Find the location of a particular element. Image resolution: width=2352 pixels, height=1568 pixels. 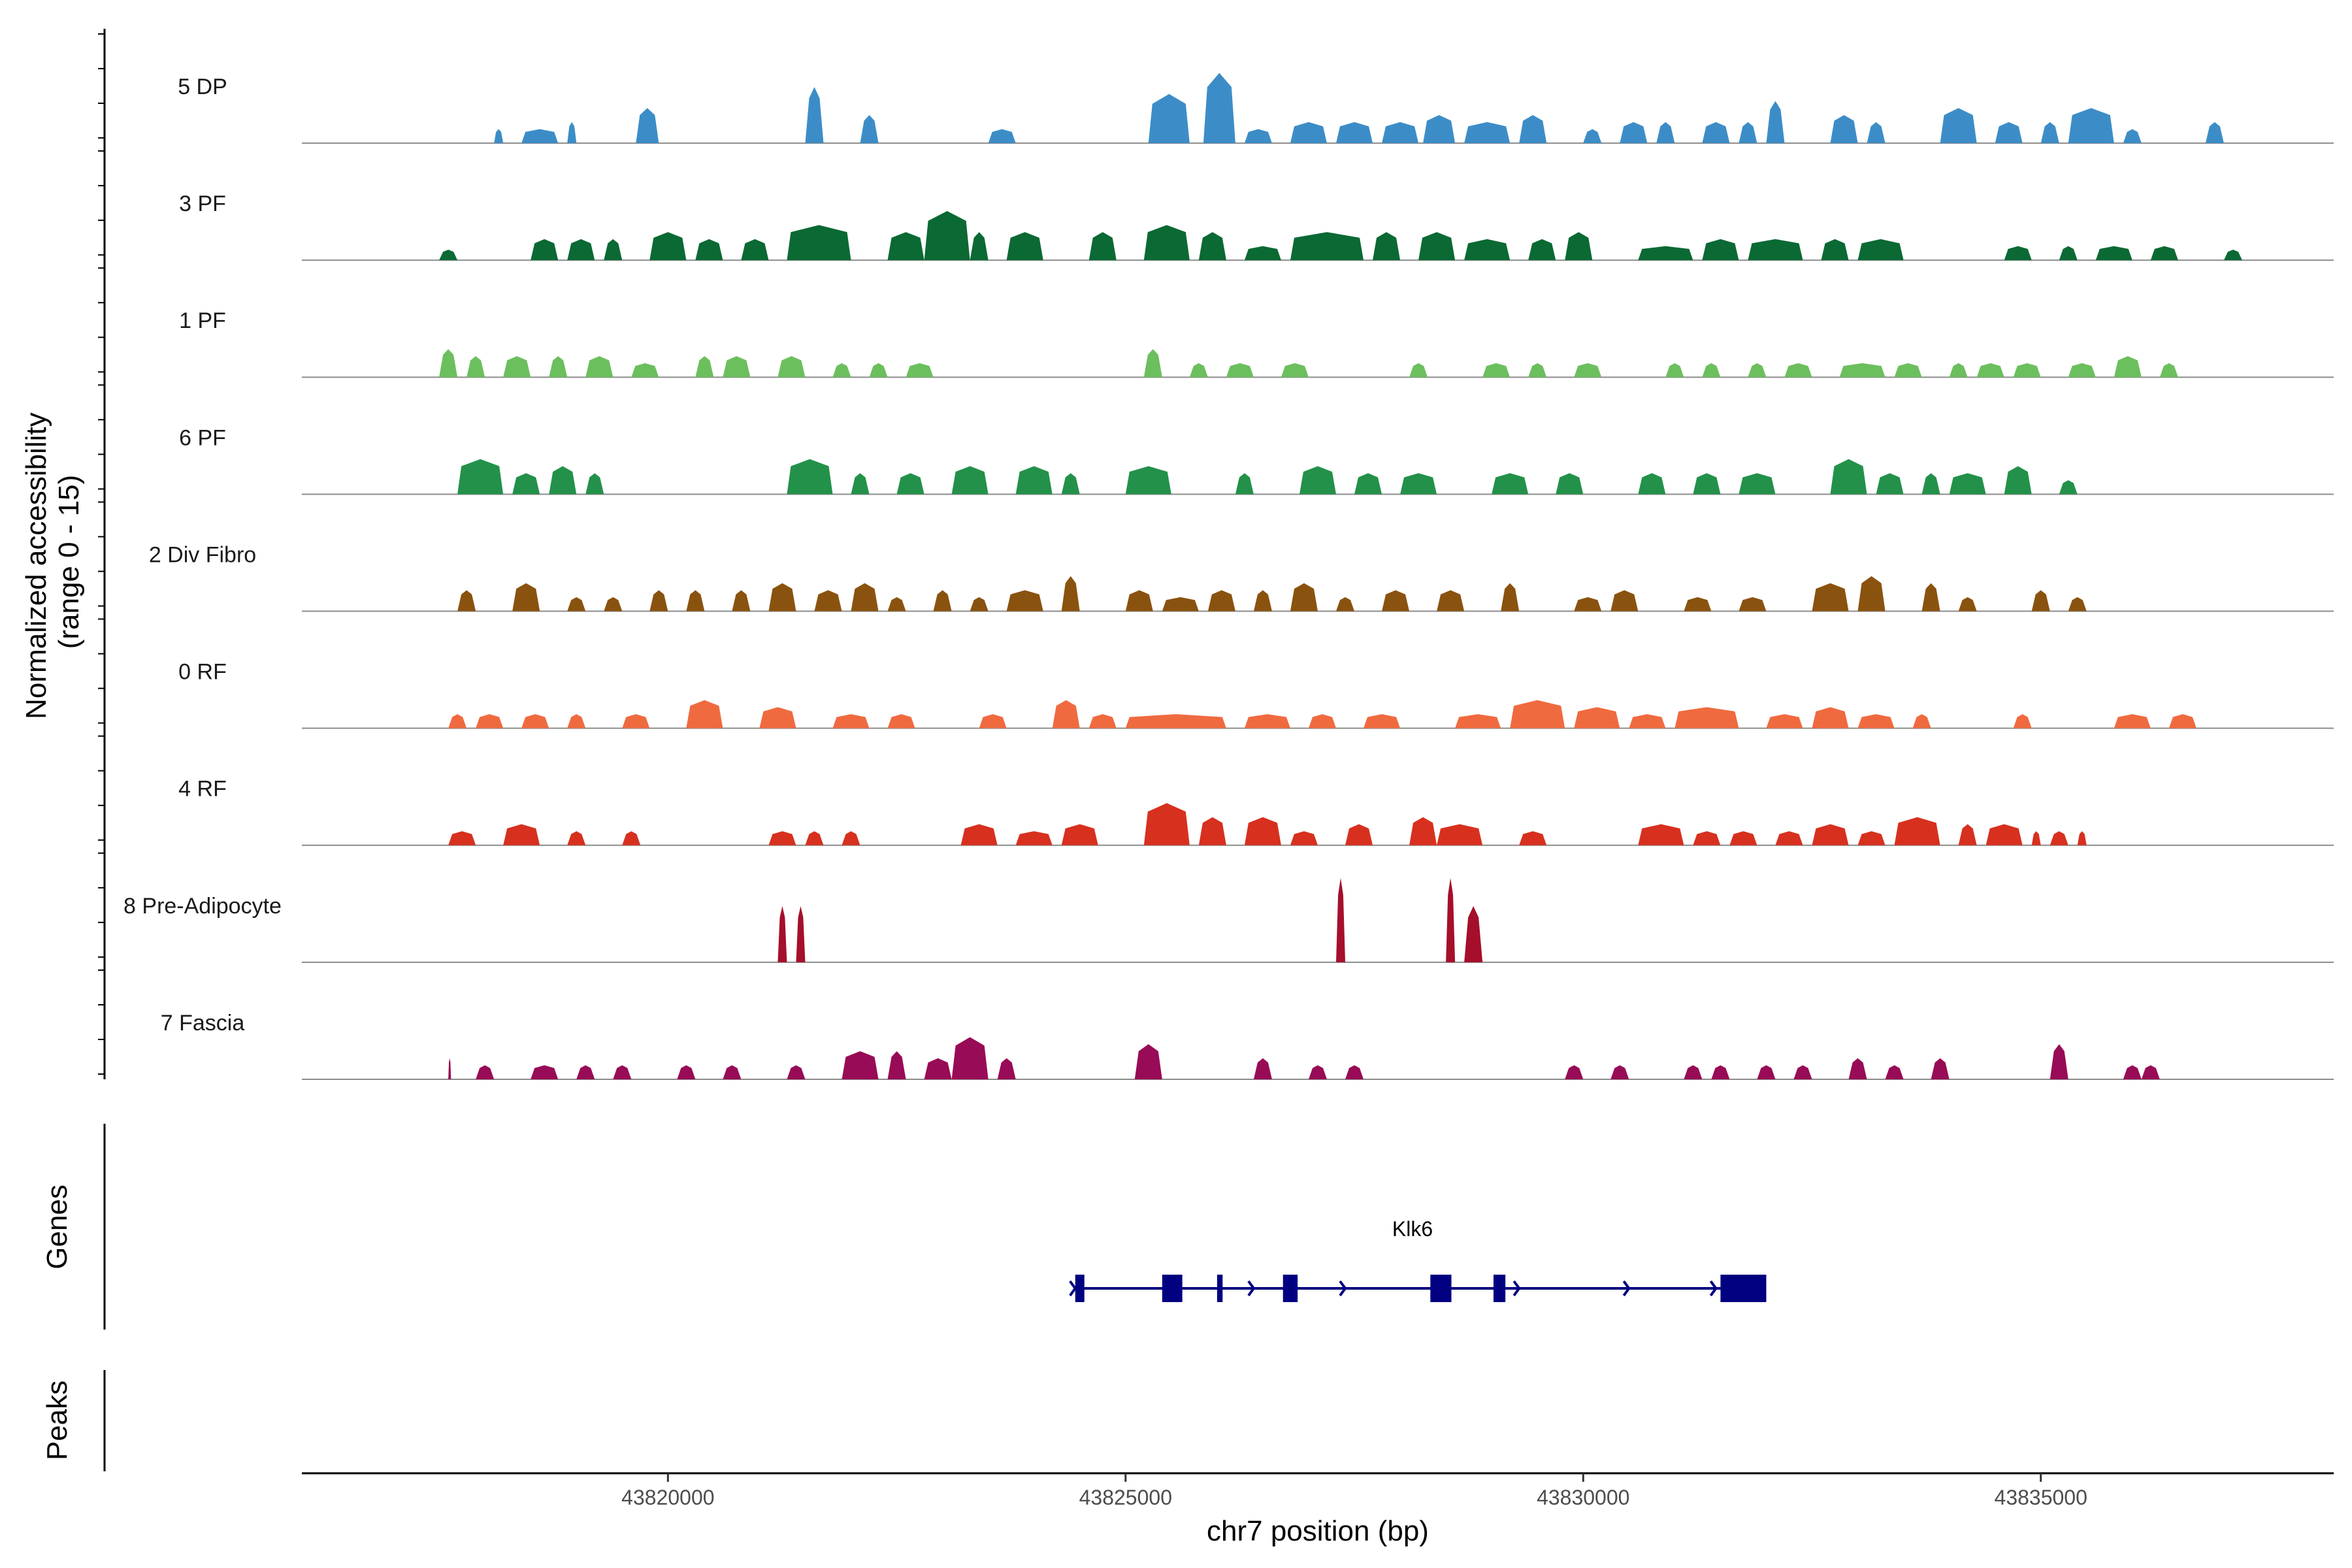

gene-model-klk6 is located at coordinates (1418, 1288).